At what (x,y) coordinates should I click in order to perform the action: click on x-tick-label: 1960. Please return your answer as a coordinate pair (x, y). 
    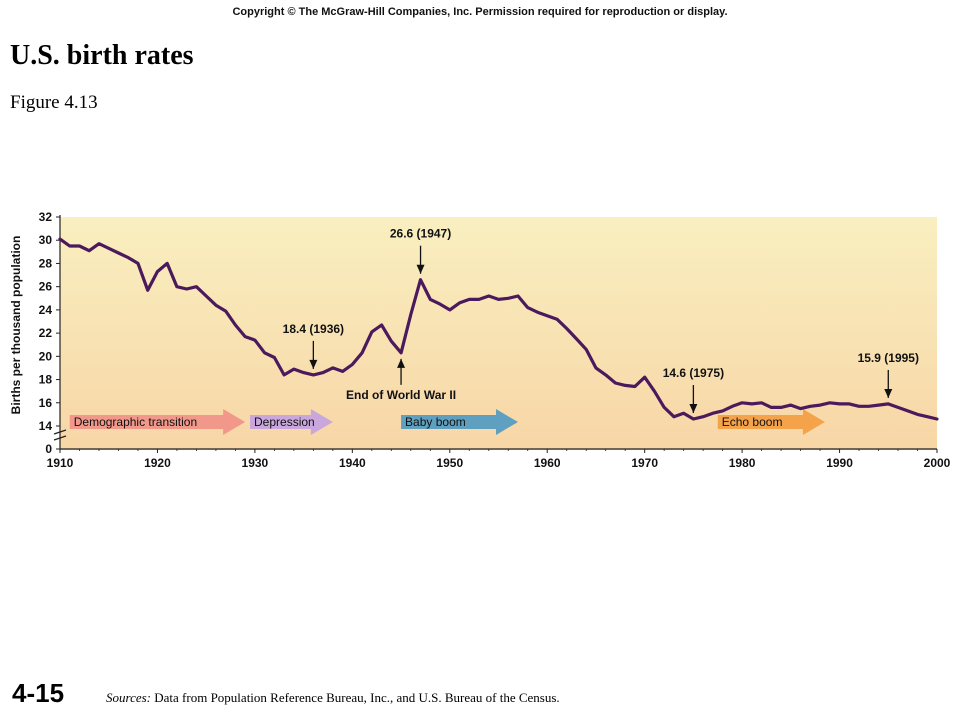
    Looking at the image, I should click on (547, 463).